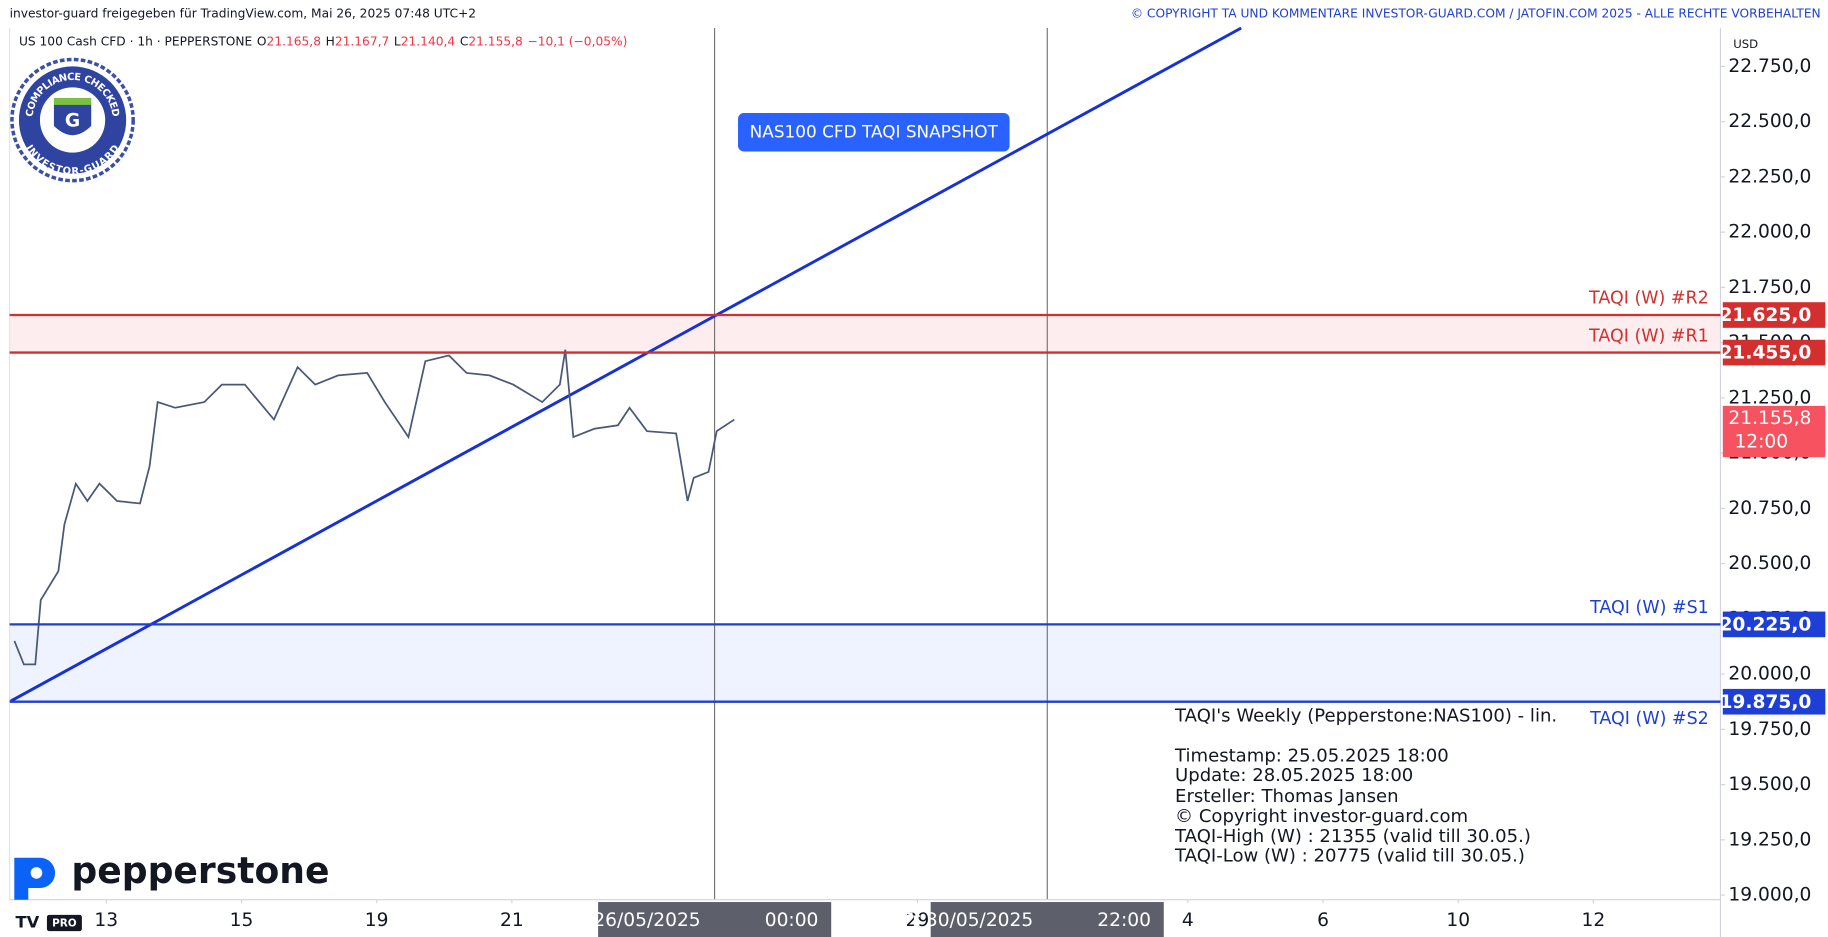 This screenshot has height=937, width=1828. What do you see at coordinates (377, 920) in the screenshot?
I see `x-tick-label: 19` at bounding box center [377, 920].